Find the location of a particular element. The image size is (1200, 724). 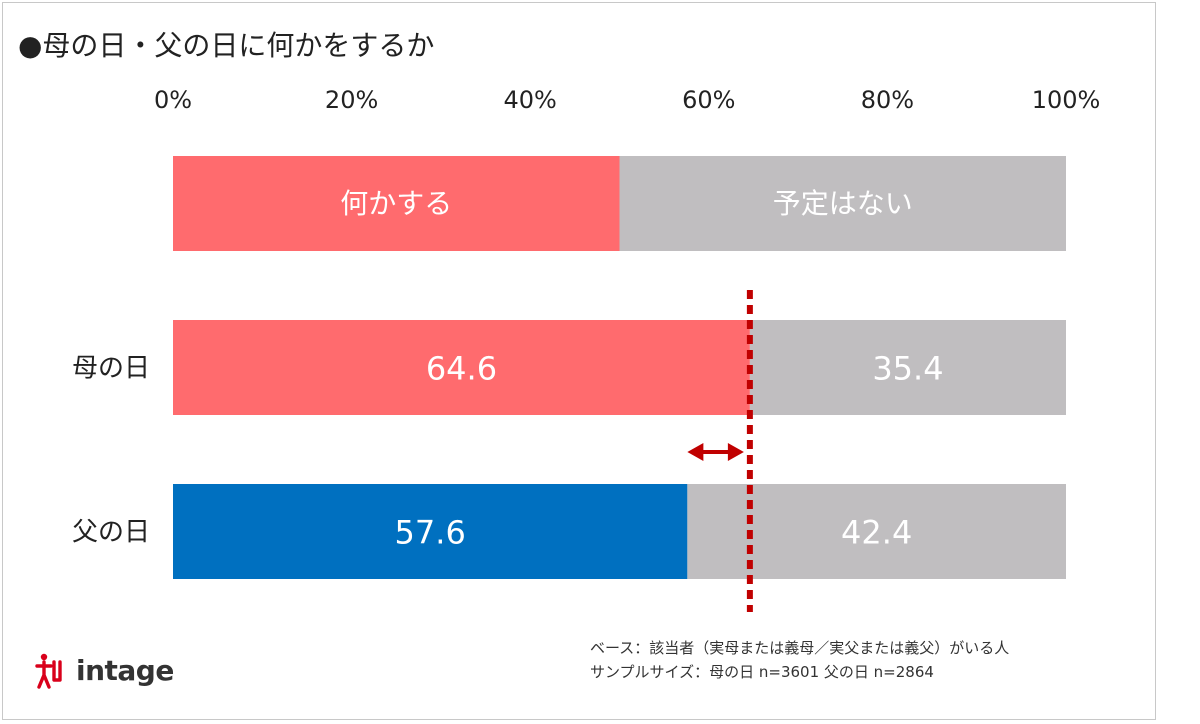

intage-logo: intage is located at coordinates (102, 670).